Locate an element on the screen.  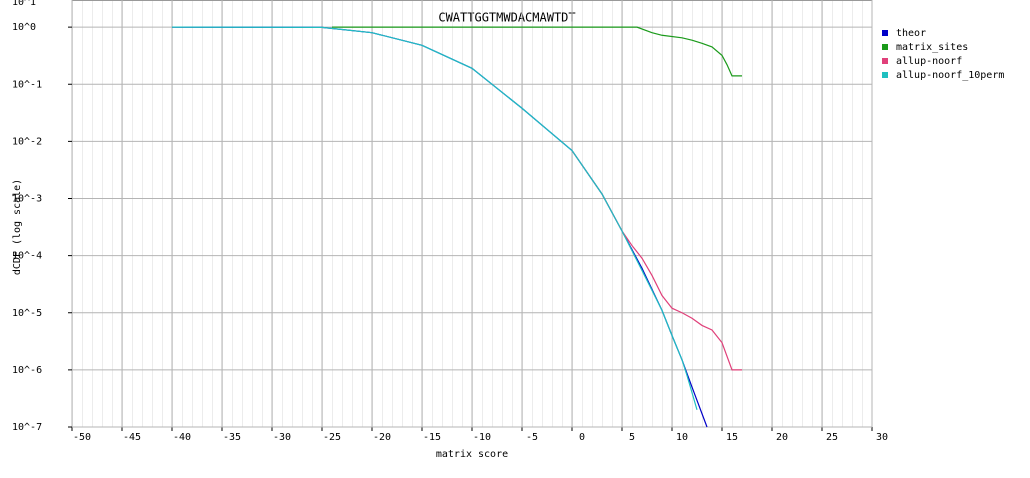
x-tick-label: -20 is located at coordinates (382, 437).